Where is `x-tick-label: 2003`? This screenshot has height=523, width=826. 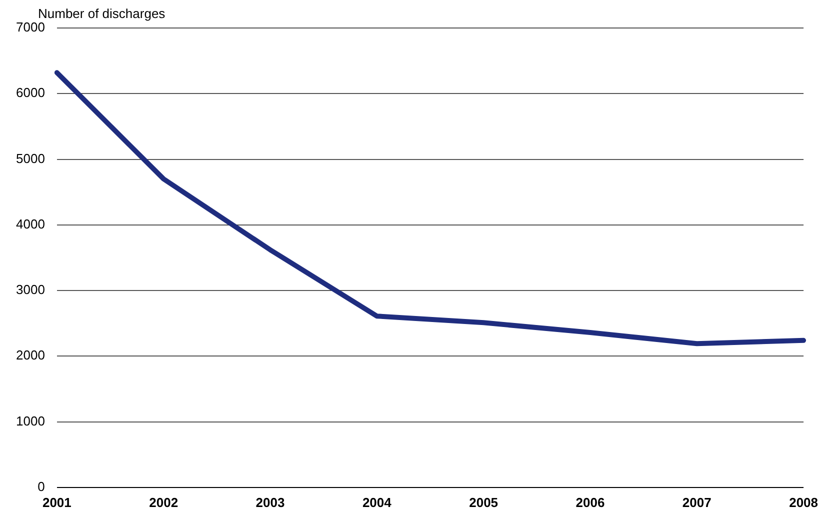 x-tick-label: 2003 is located at coordinates (270, 502).